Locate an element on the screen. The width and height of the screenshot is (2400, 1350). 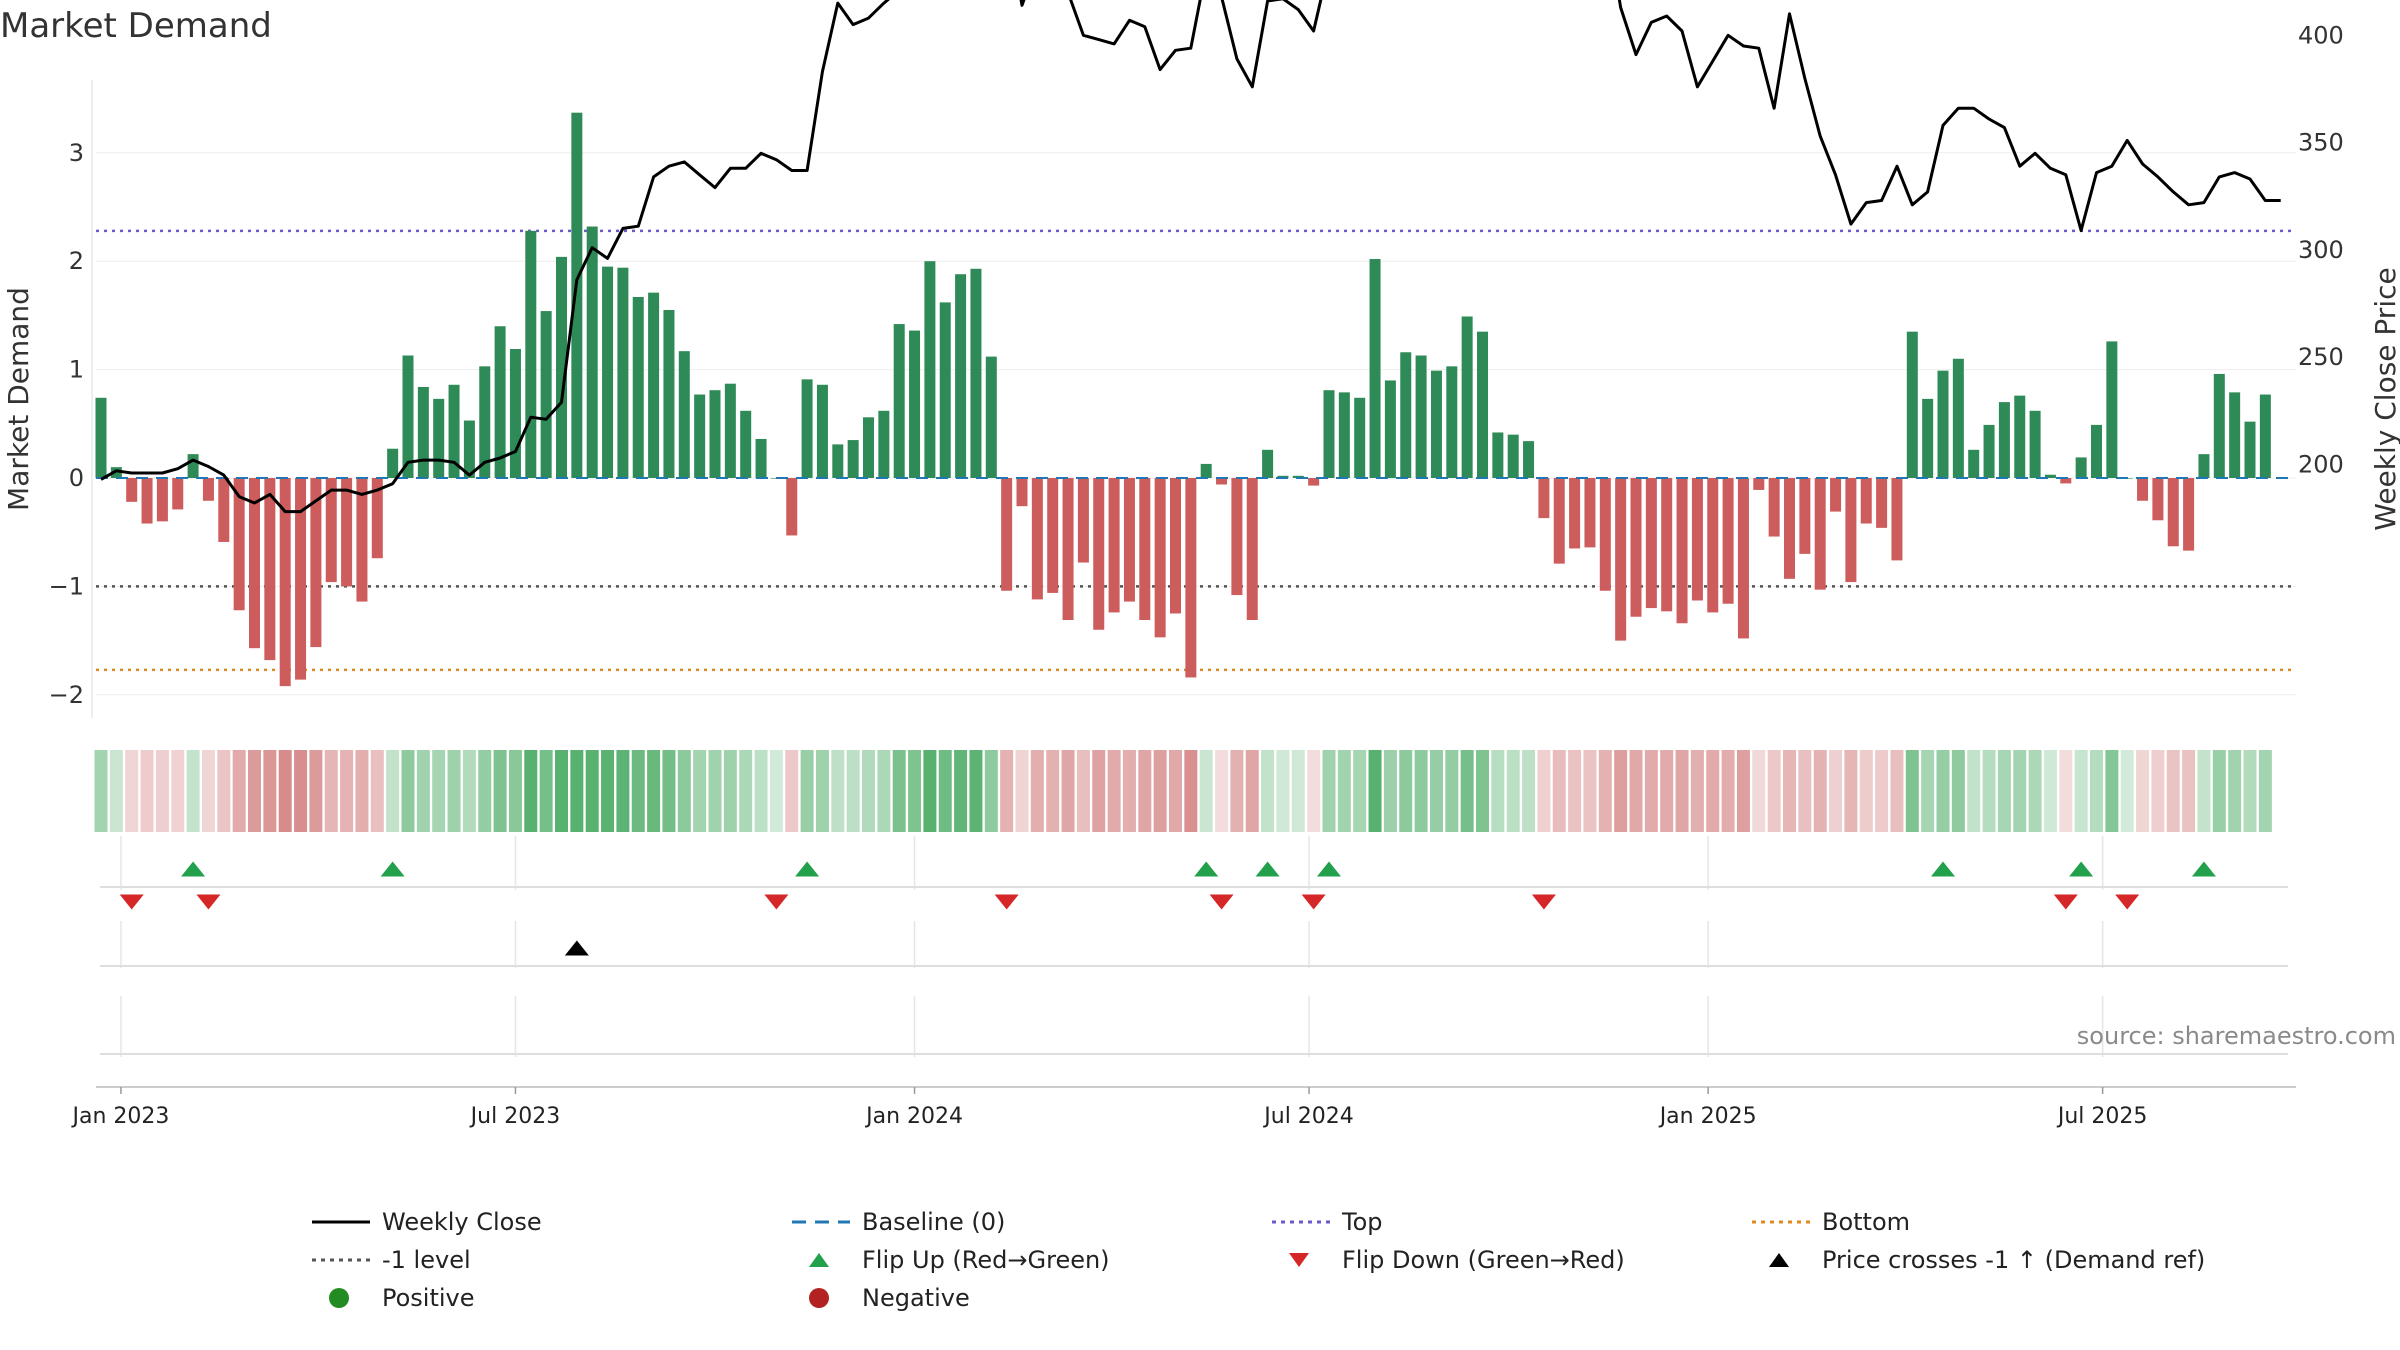
legend-triangle-up is located at coordinates (1779, 1260).